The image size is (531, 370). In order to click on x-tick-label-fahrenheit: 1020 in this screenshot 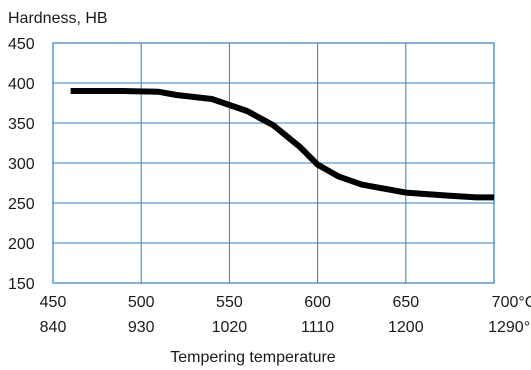, I will do `click(230, 327)`.